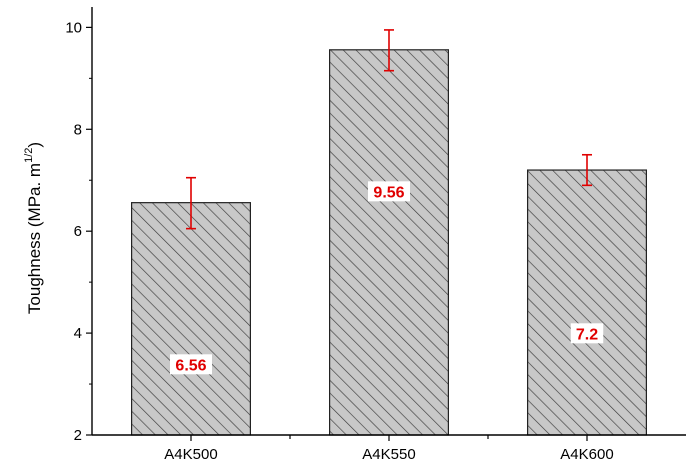 The image size is (687, 470). What do you see at coordinates (78, 231) in the screenshot?
I see `y-tick-label-6: 6` at bounding box center [78, 231].